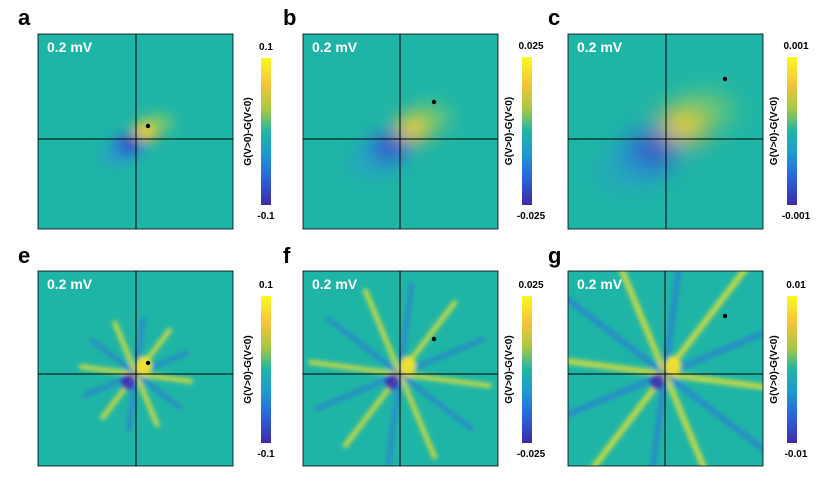 This screenshot has height=504, width=831. Describe the element at coordinates (287, 255) in the screenshot. I see `panel-letter: f` at that location.